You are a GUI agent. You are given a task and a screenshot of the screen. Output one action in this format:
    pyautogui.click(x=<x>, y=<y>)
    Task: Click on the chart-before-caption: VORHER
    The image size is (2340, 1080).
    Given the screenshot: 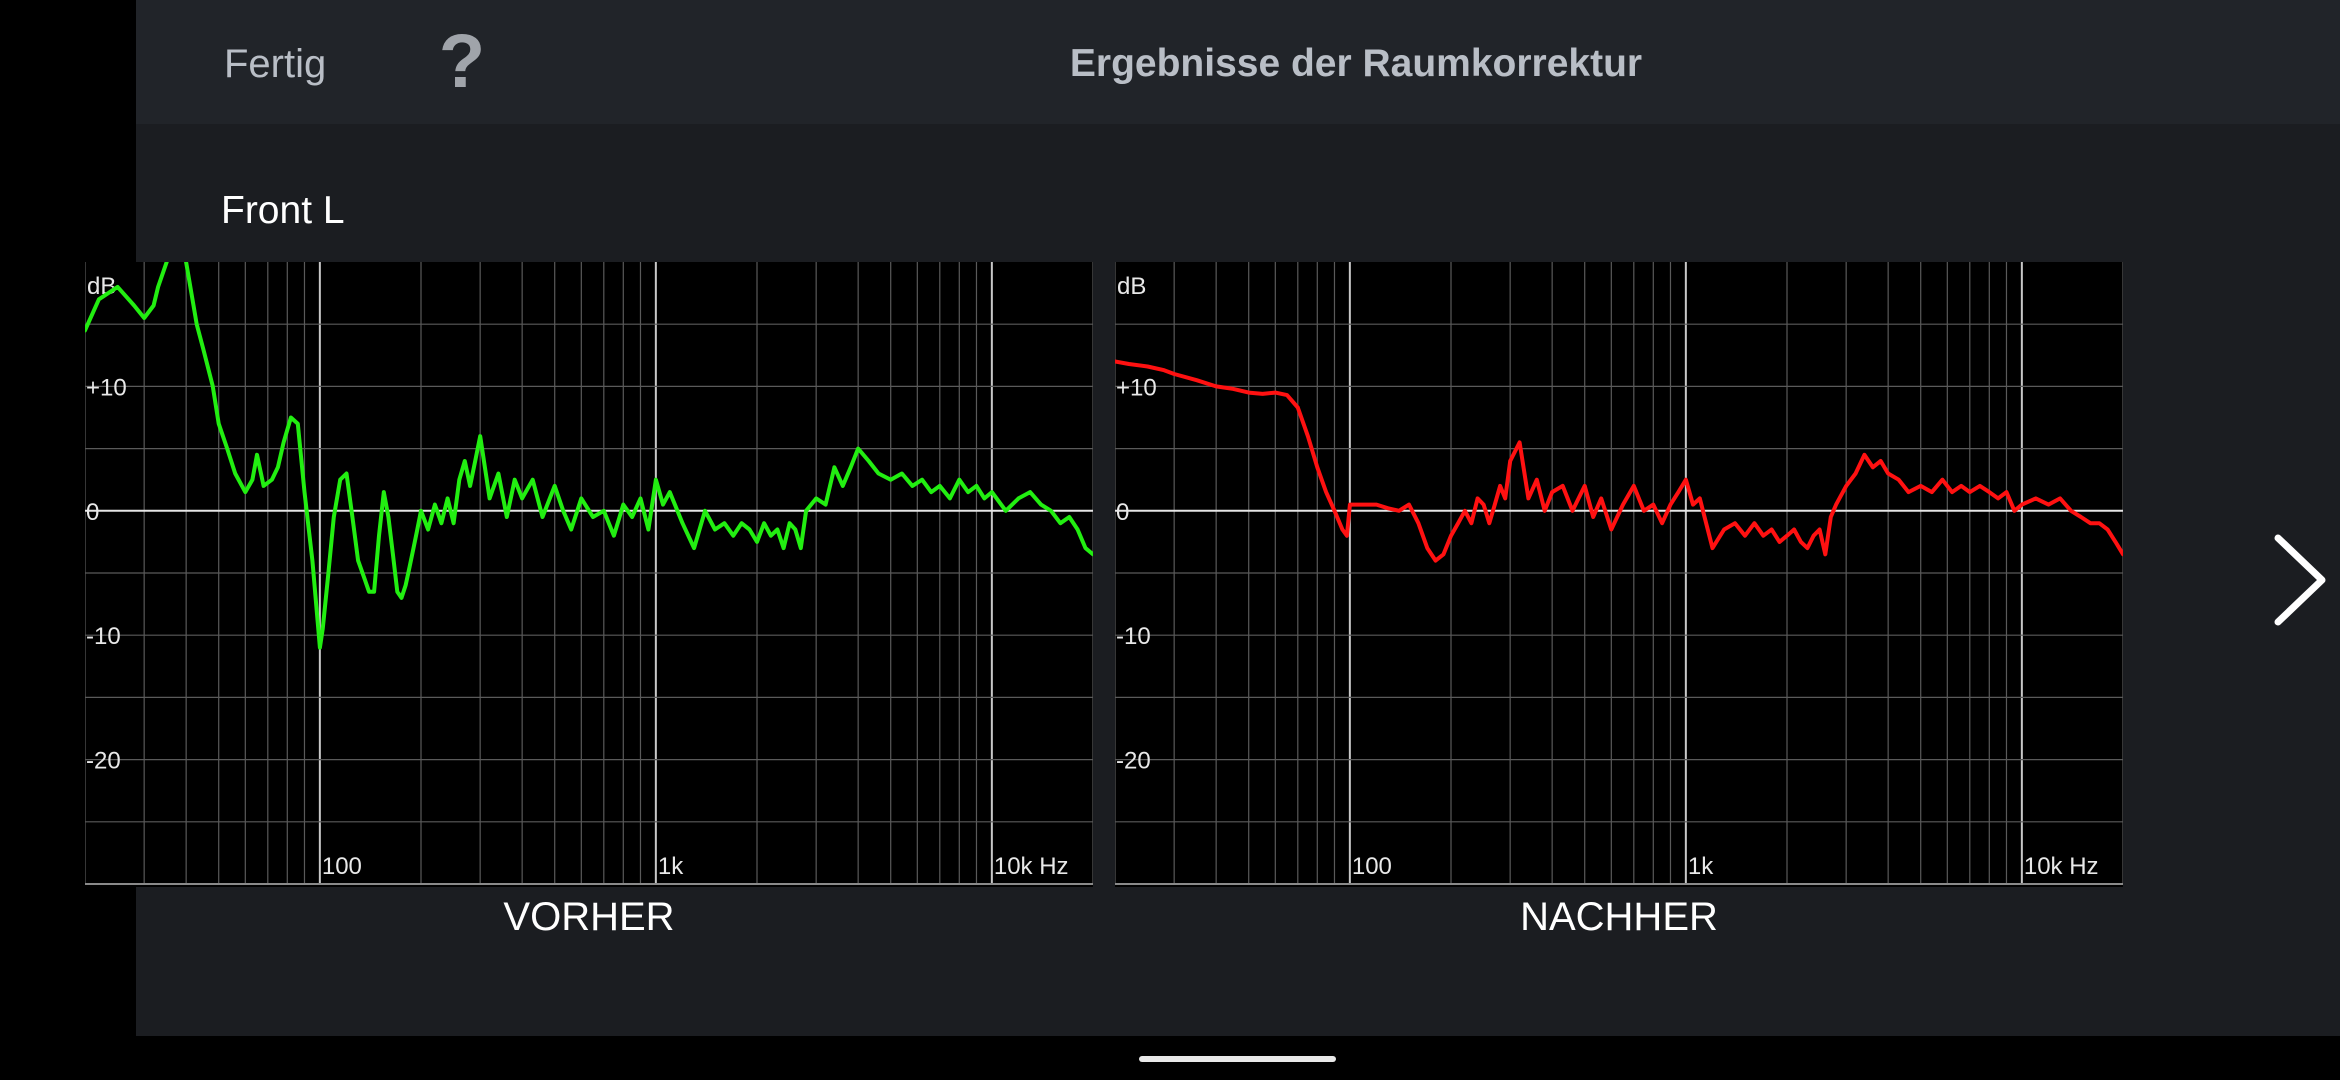 What is the action you would take?
    pyautogui.click(x=589, y=917)
    